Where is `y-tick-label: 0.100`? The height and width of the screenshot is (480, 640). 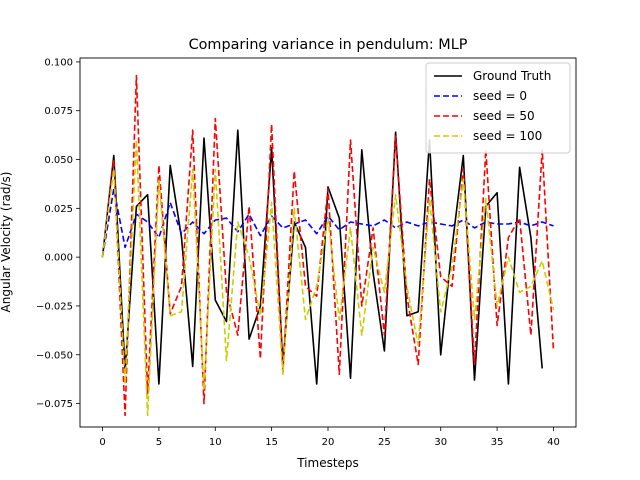
y-tick-label: 0.100 is located at coordinates (58, 62).